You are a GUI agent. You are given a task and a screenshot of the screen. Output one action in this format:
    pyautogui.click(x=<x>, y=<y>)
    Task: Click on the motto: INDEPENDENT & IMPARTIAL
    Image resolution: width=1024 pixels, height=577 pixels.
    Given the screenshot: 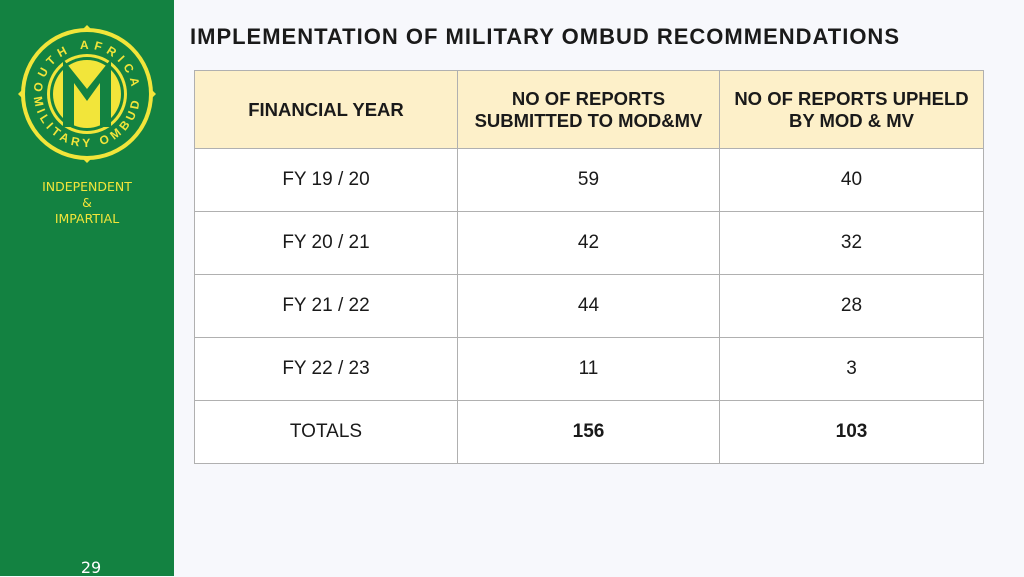 What is the action you would take?
    pyautogui.click(x=87, y=203)
    